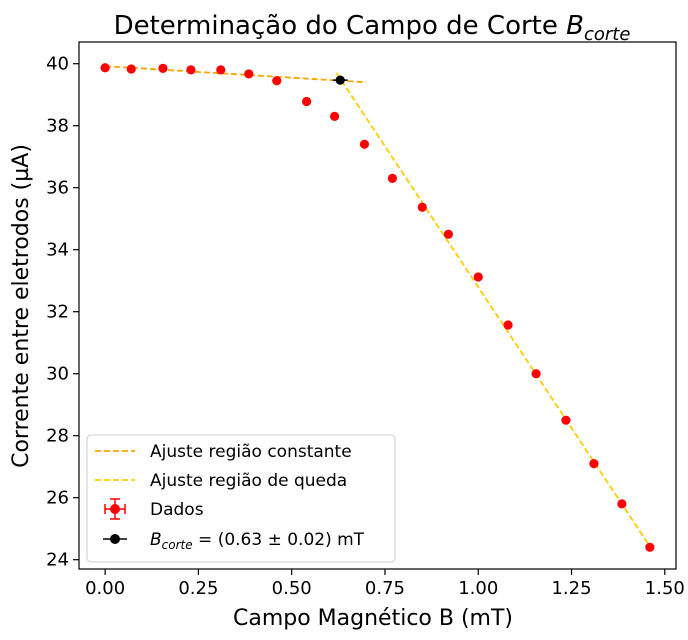 This screenshot has height=640, width=688. I want to click on x-tick-label: 0.25, so click(198, 588).